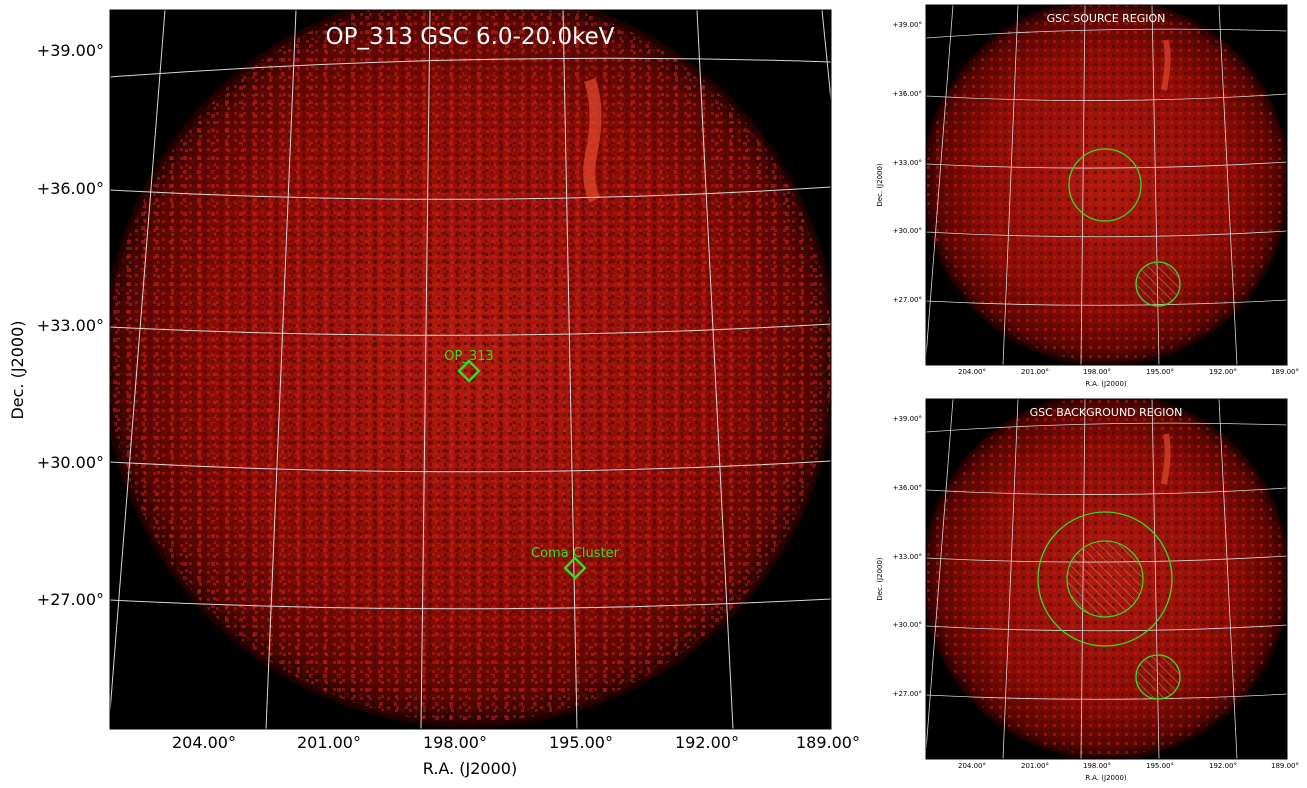  Describe the element at coordinates (880, 185) in the screenshot. I see `source-y-axis-label: Dec. (J2000)` at that location.